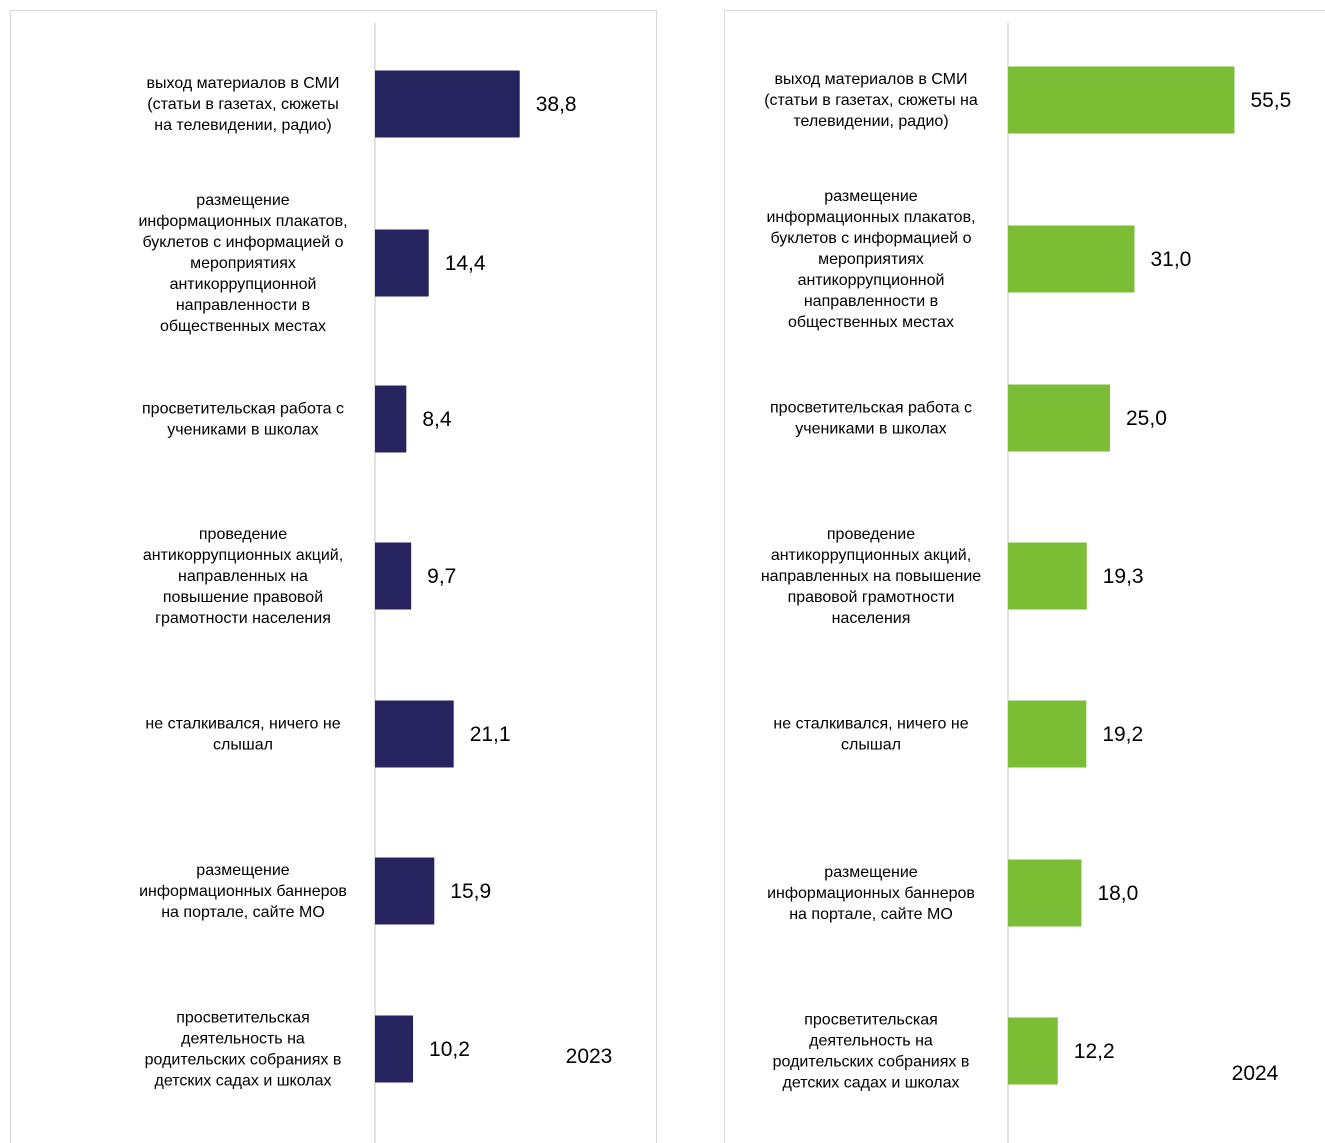  I want to click on category-label-line: повышение правовой, so click(243, 597).